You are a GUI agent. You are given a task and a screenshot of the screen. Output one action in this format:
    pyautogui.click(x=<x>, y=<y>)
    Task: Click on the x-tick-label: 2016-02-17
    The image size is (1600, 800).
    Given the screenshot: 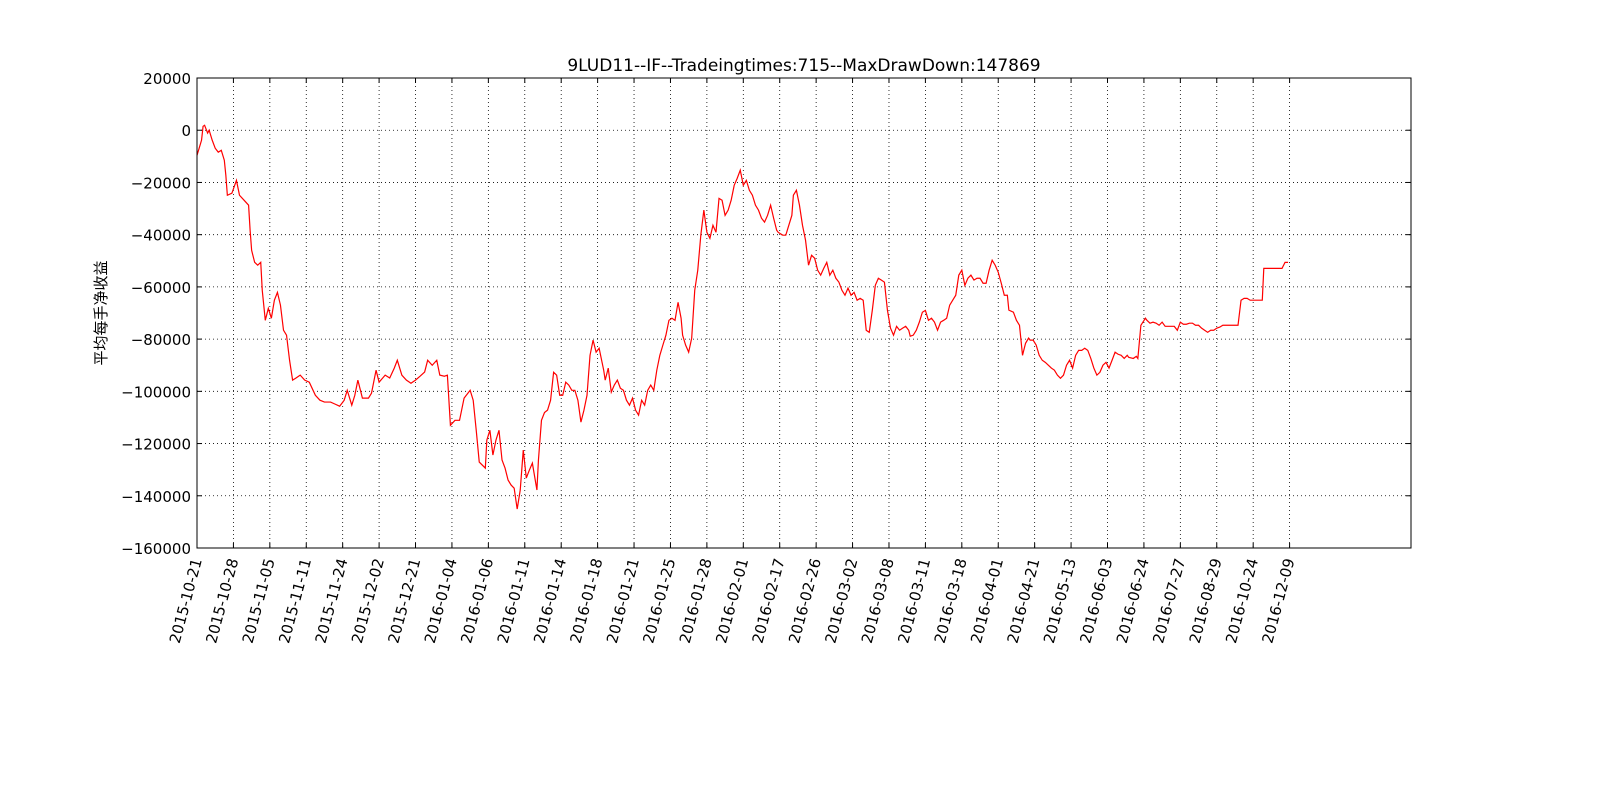 What is the action you would take?
    pyautogui.click(x=769, y=600)
    